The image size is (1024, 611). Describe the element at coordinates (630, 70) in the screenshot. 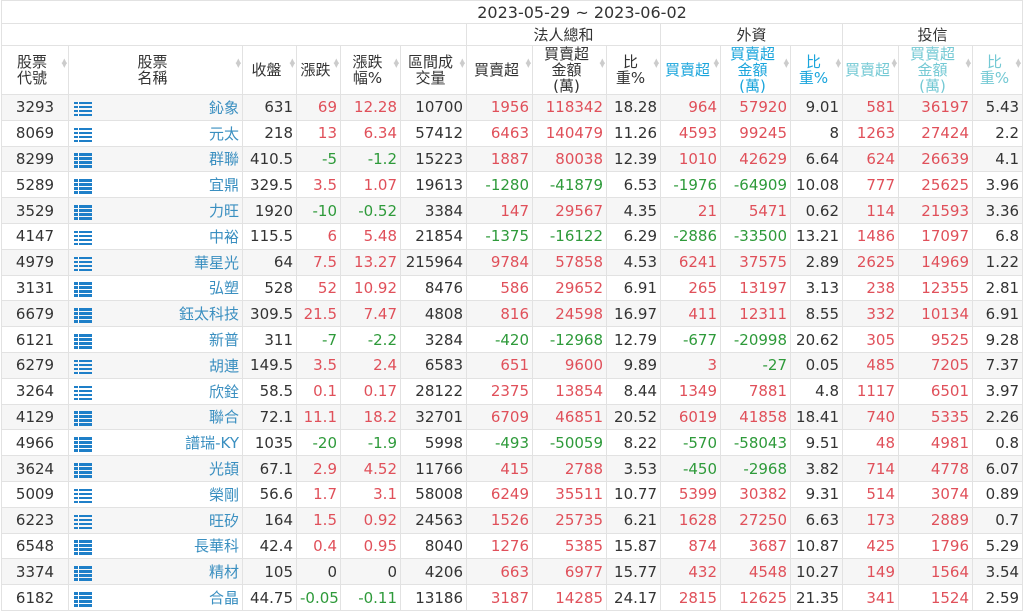

I see `column-header-text: 比重%` at that location.